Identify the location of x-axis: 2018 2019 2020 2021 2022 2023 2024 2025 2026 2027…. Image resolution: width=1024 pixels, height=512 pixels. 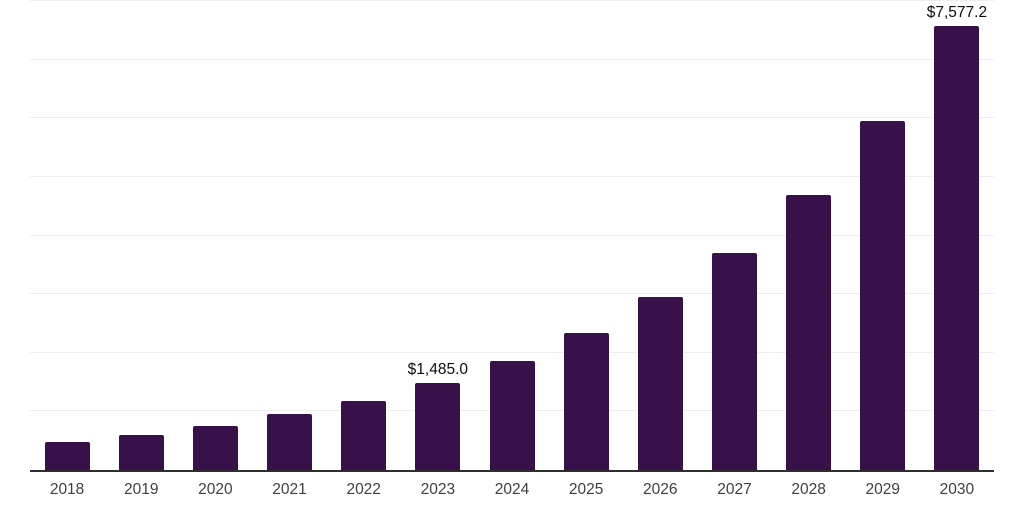
(512, 490).